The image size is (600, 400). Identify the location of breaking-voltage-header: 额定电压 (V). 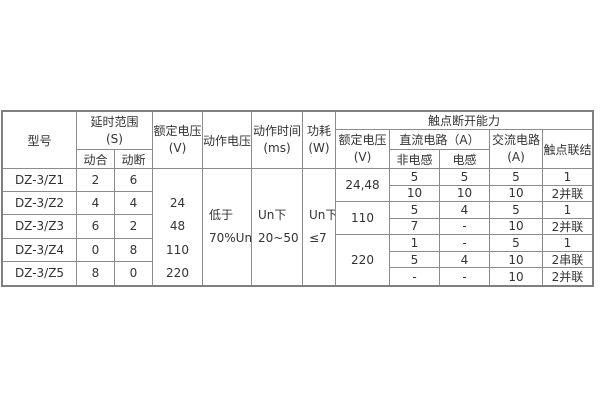
(363, 149).